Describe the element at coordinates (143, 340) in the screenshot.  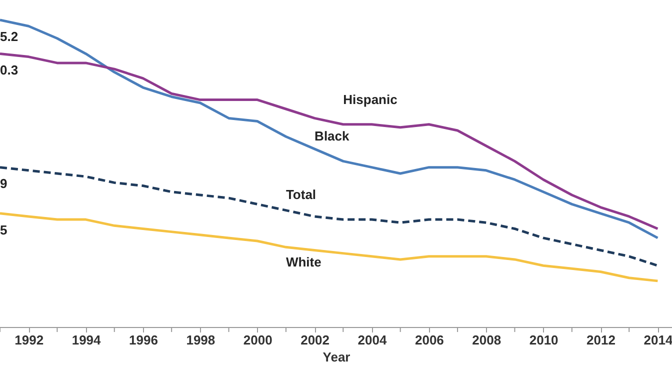
I see `x-tick-label: 1996` at that location.